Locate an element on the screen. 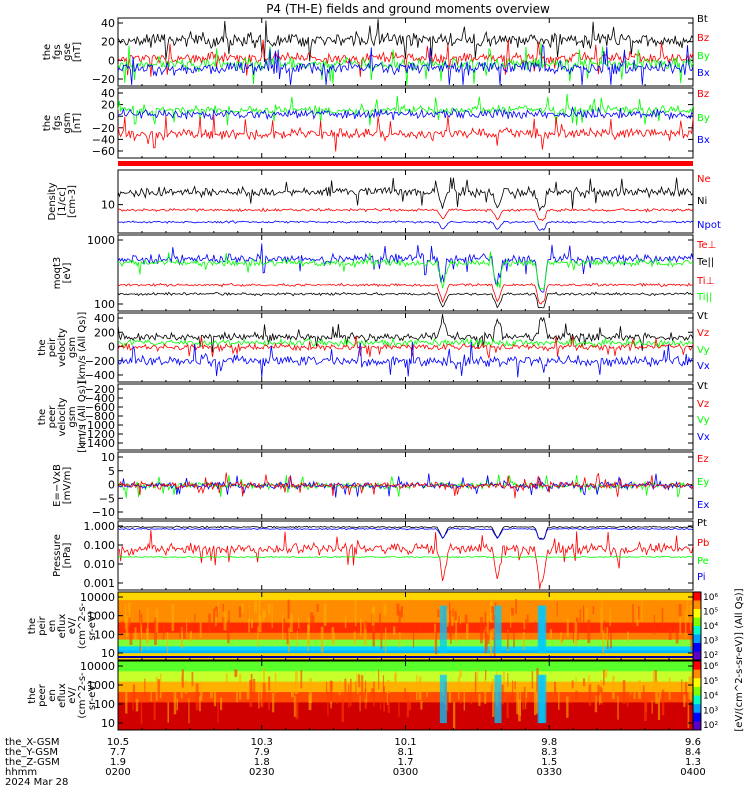 This screenshot has width=750, height=800. y-tick-label: −1200 is located at coordinates (96, 434).